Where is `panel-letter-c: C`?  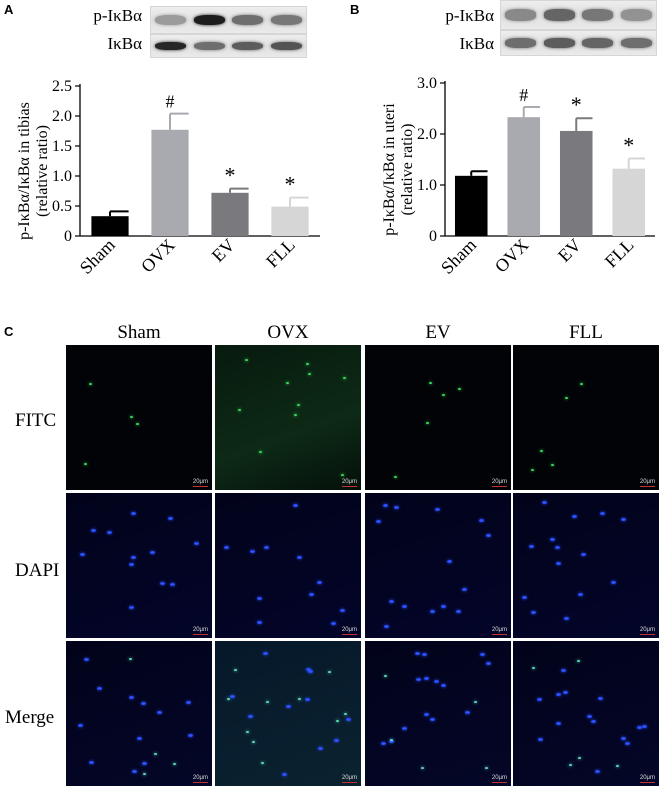 panel-letter-c: C is located at coordinates (9, 331).